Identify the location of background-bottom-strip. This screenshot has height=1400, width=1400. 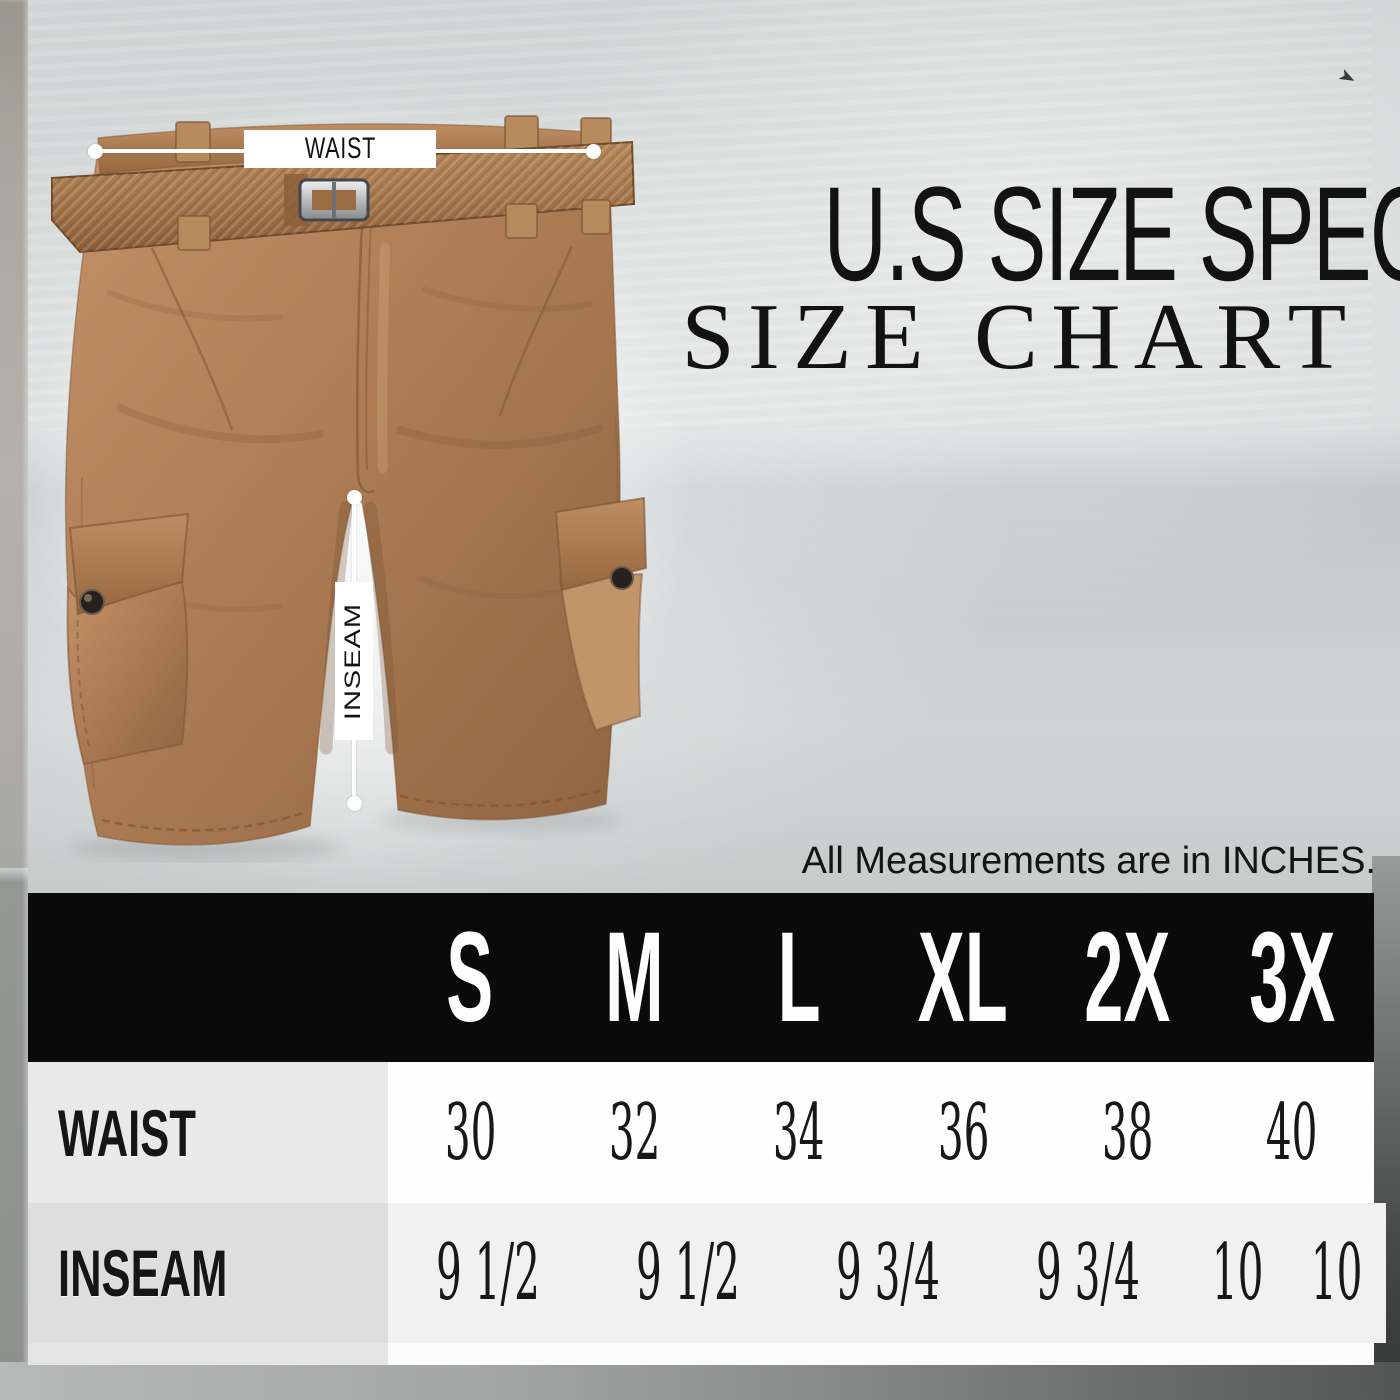
(700, 1381).